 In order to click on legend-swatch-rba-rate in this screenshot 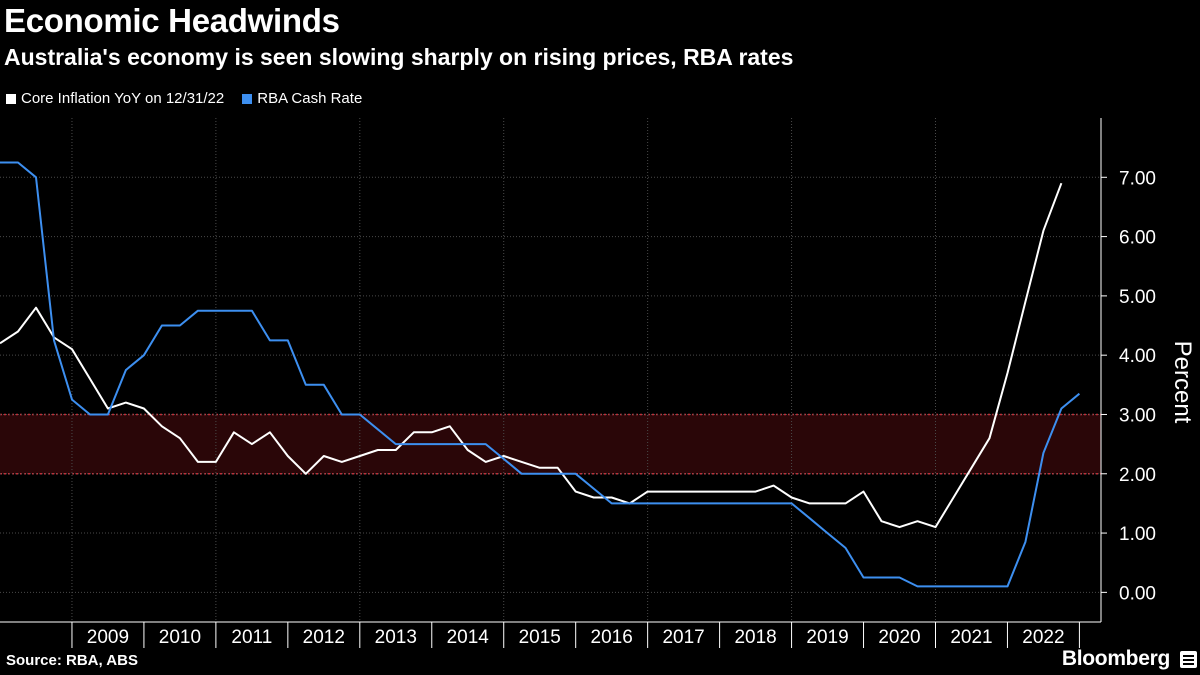, I will do `click(247, 98)`.